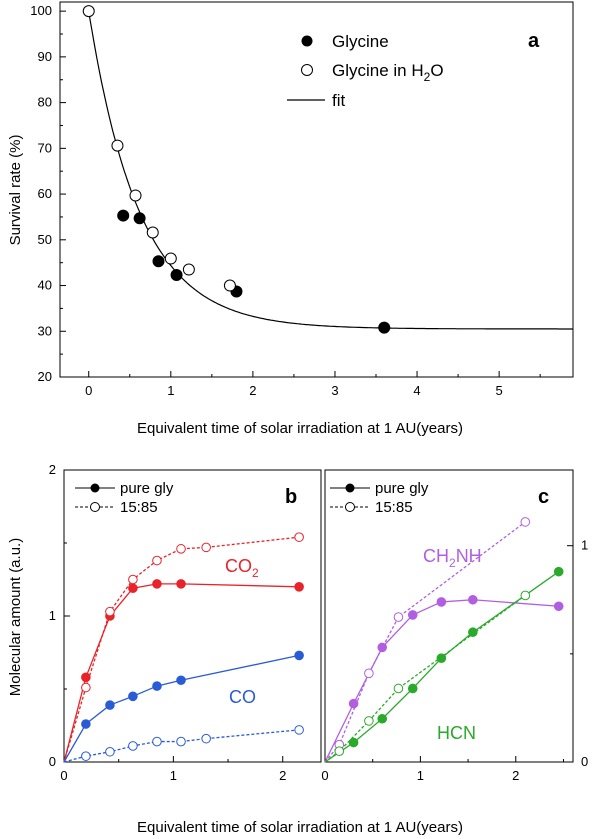 The image size is (600, 839). I want to click on legend-fit-label: fit, so click(339, 100).